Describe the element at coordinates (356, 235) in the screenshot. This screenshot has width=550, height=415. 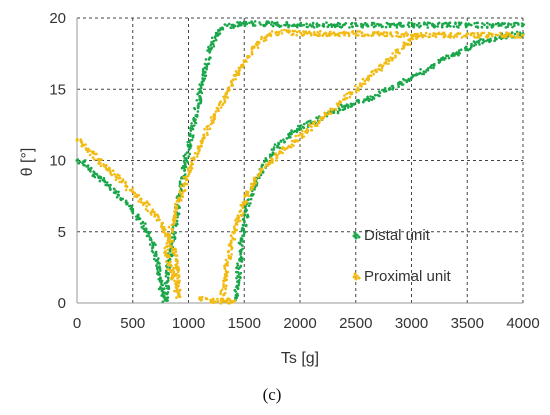
I see `legend-marker-distal-unit` at that location.